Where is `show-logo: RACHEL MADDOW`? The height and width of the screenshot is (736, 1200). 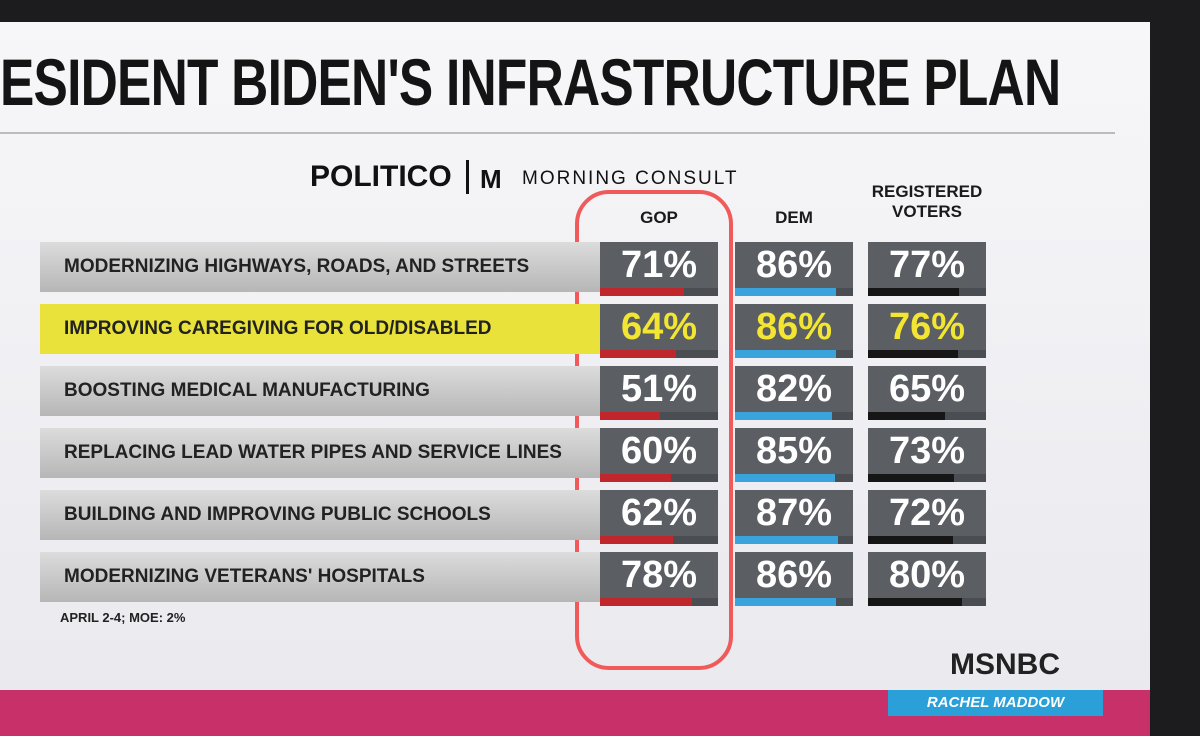
show-logo: RACHEL MADDOW is located at coordinates (995, 703).